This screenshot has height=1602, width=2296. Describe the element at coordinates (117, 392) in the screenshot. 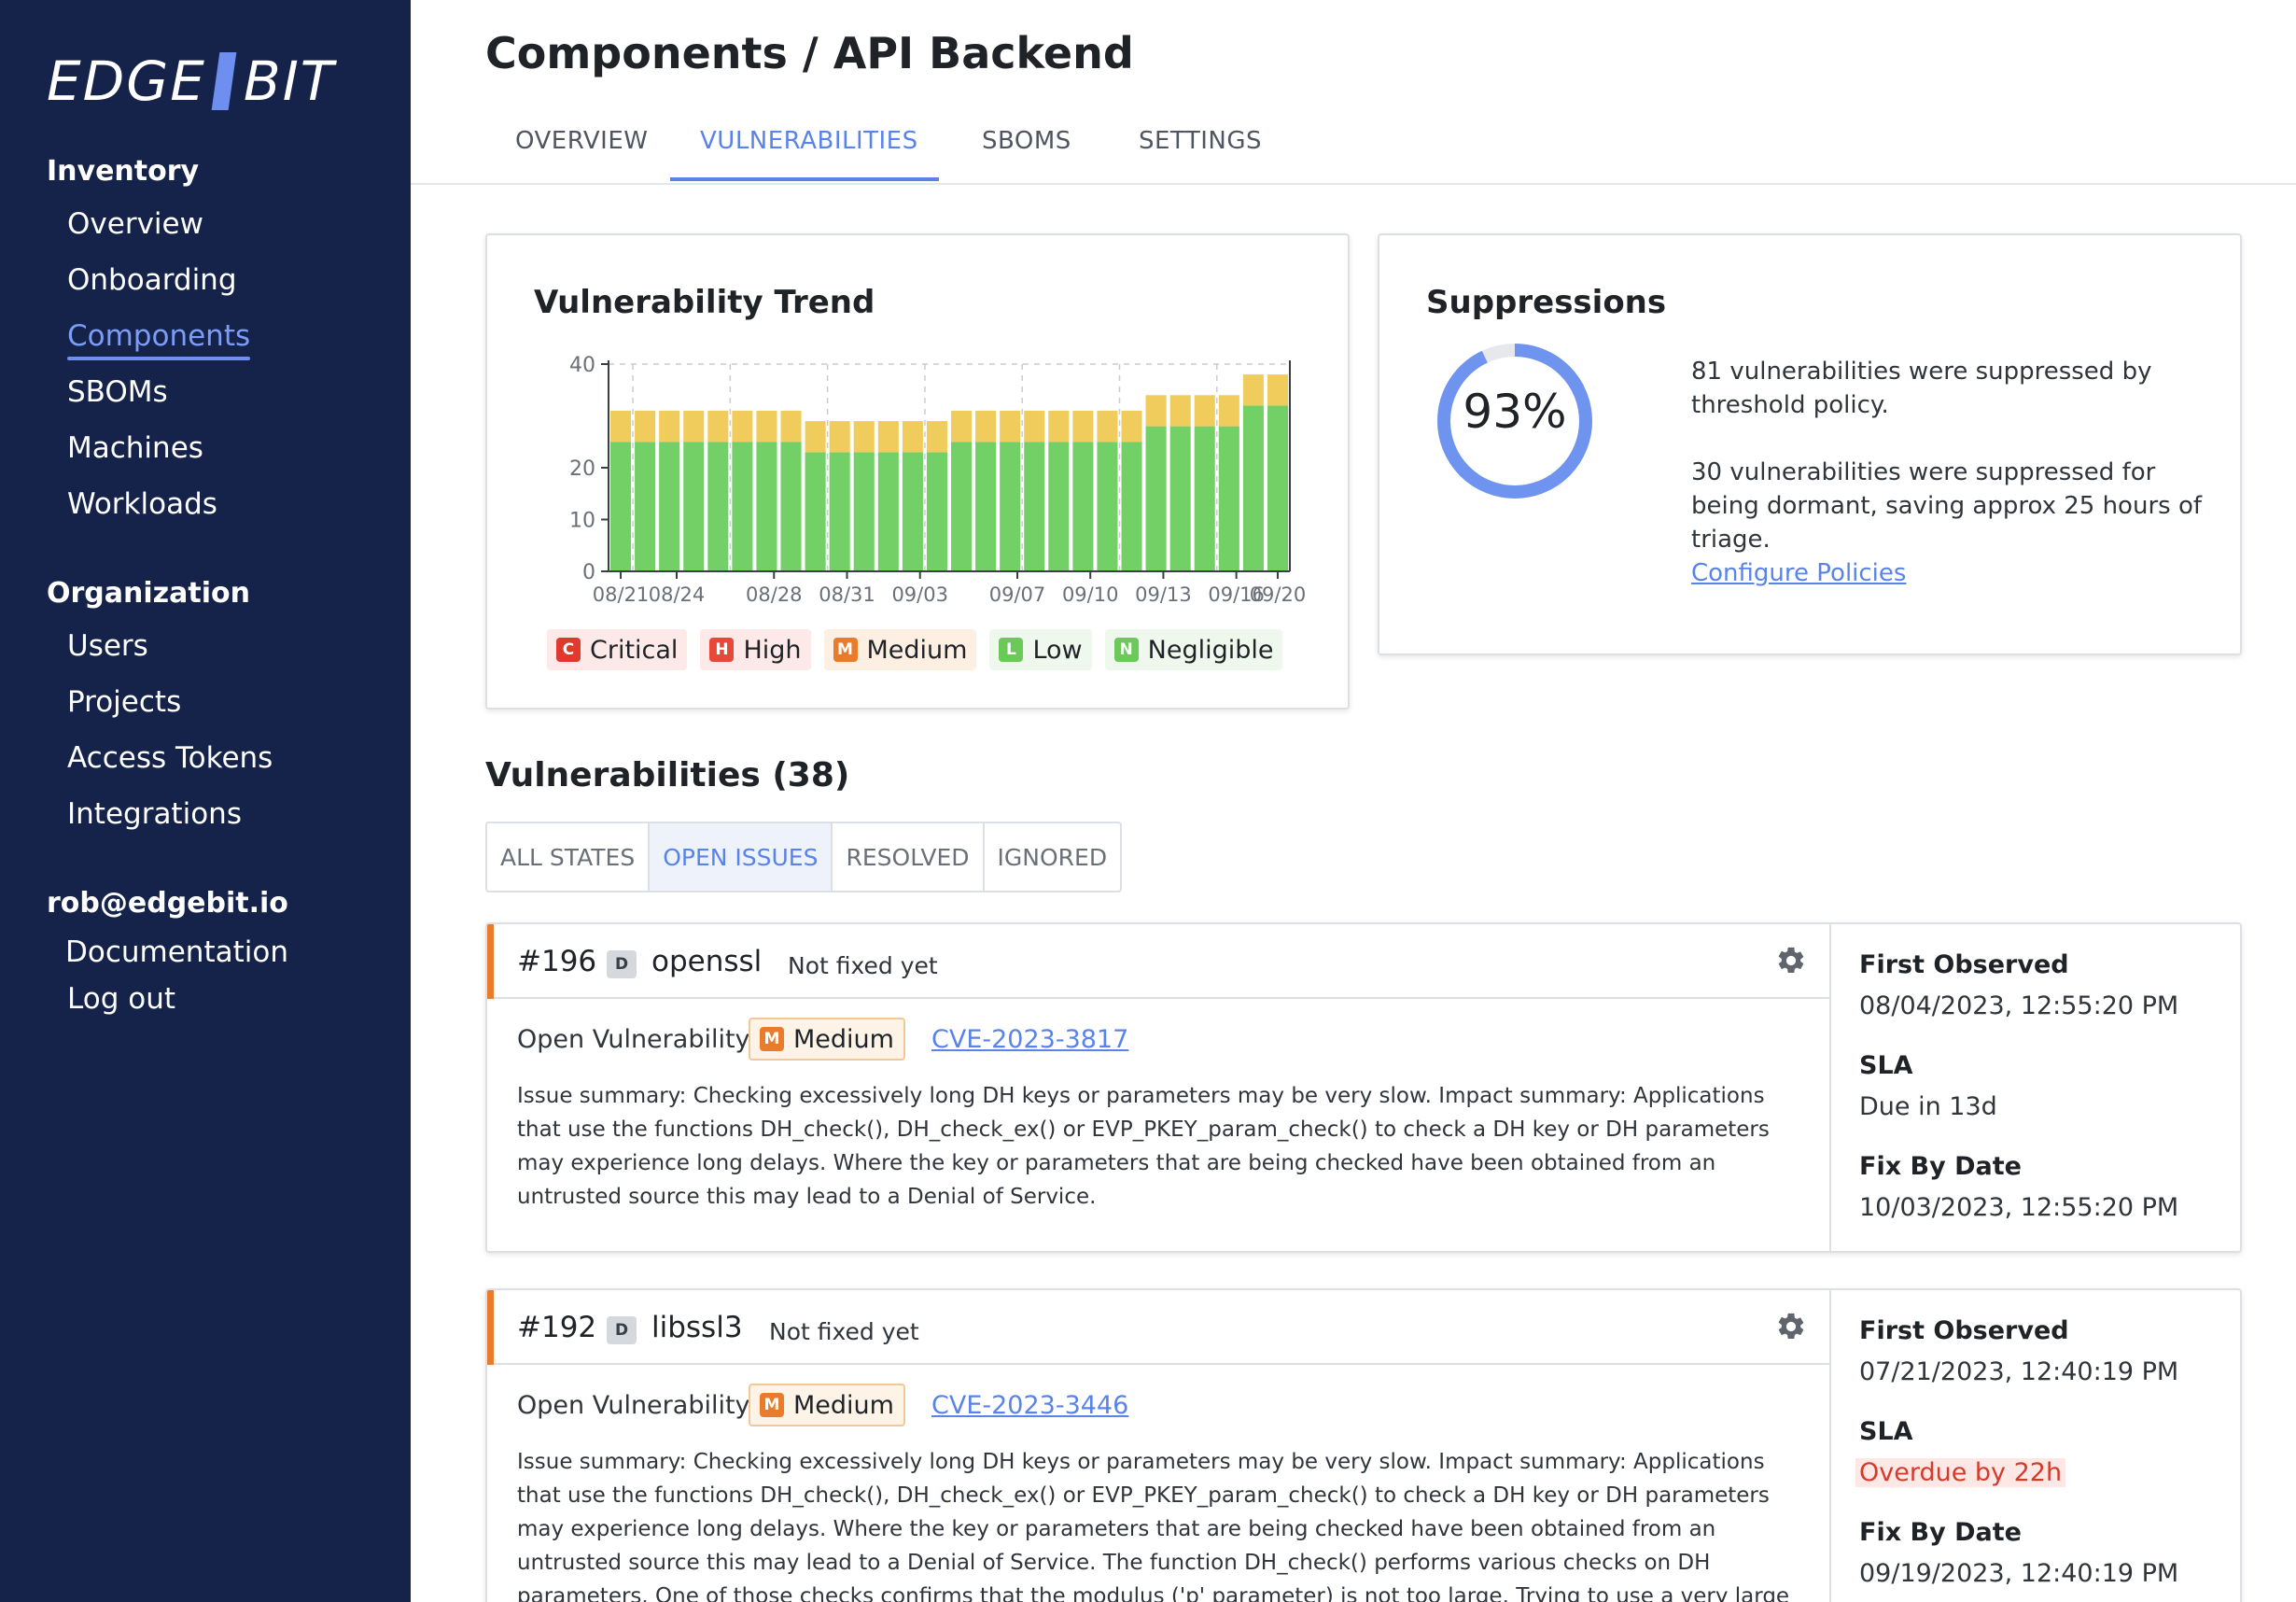

I see `sidebar-item-sboms: SBOMs` at that location.